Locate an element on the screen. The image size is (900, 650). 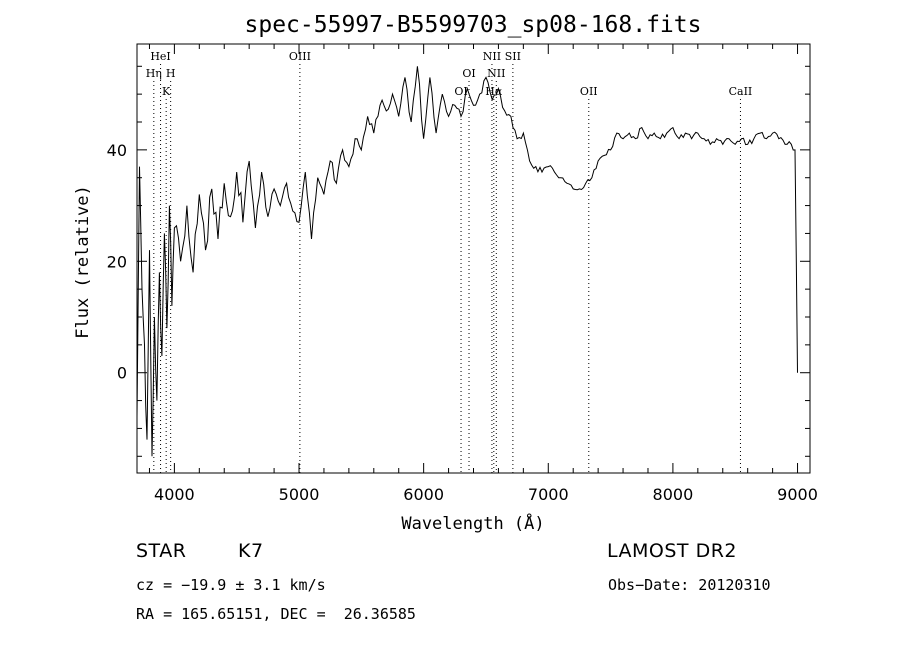
line-marker-label-3: K is located at coordinates (166, 91).